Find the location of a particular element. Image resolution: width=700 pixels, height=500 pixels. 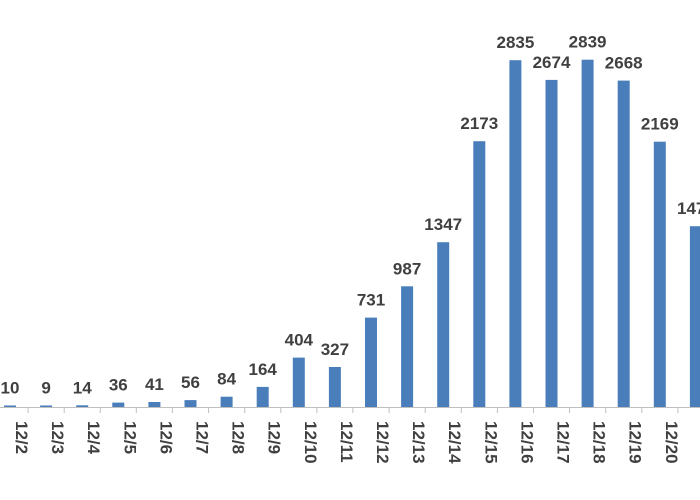

data-label-12-10: 404 is located at coordinates (299, 340).